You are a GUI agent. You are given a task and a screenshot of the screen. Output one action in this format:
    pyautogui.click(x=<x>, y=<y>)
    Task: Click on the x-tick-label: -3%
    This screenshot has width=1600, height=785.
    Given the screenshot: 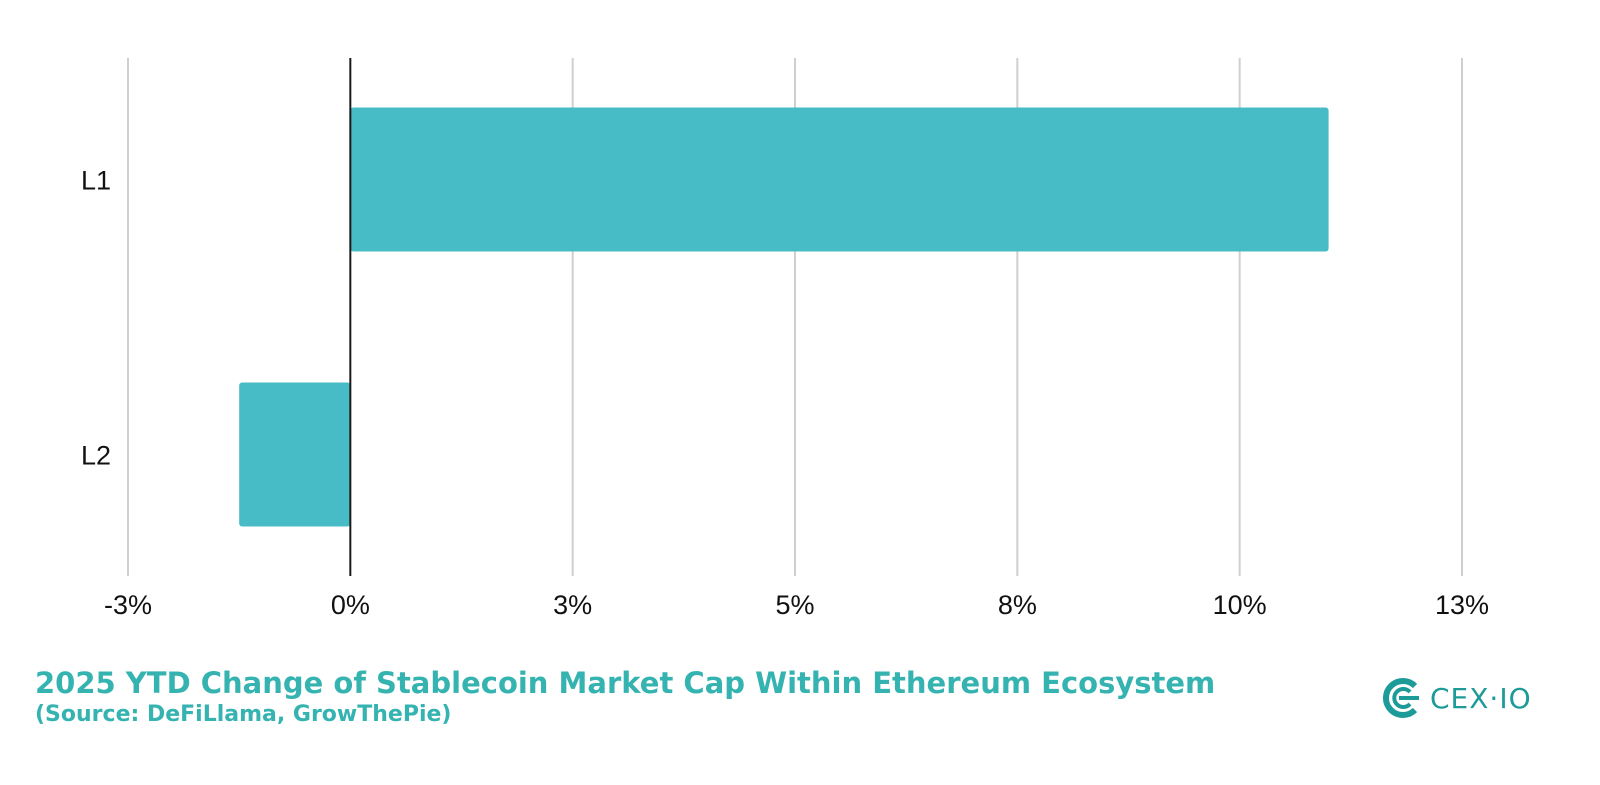 What is the action you would take?
    pyautogui.click(x=128, y=605)
    